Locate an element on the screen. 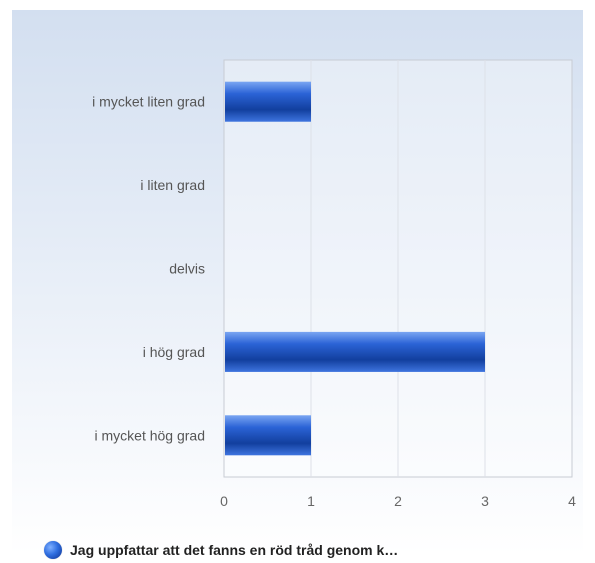  tick-labels: 0 1 2 3 4 is located at coordinates (398, 501).